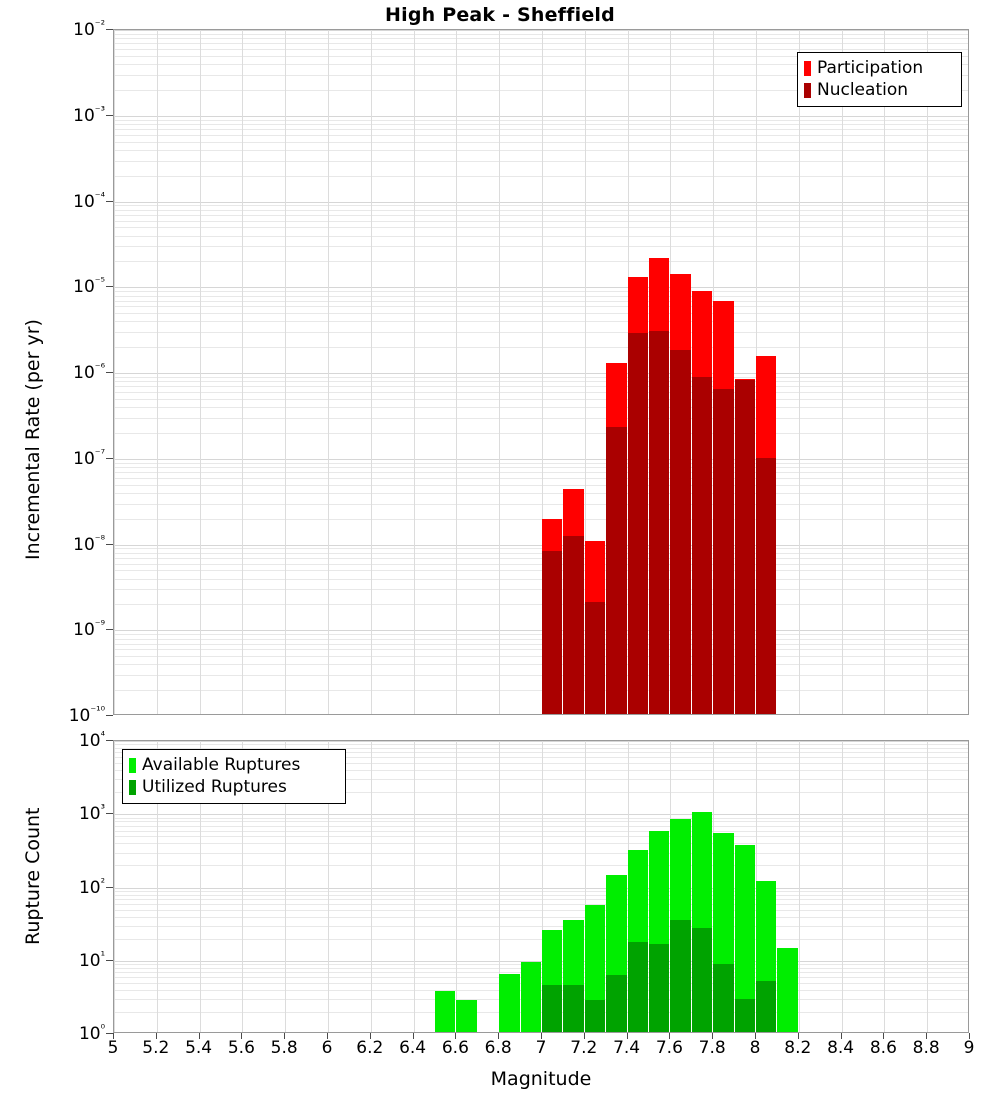 The image size is (1000, 1100). What do you see at coordinates (455, 1048) in the screenshot?
I see `x-axis-tick-label: 6.6` at bounding box center [455, 1048].